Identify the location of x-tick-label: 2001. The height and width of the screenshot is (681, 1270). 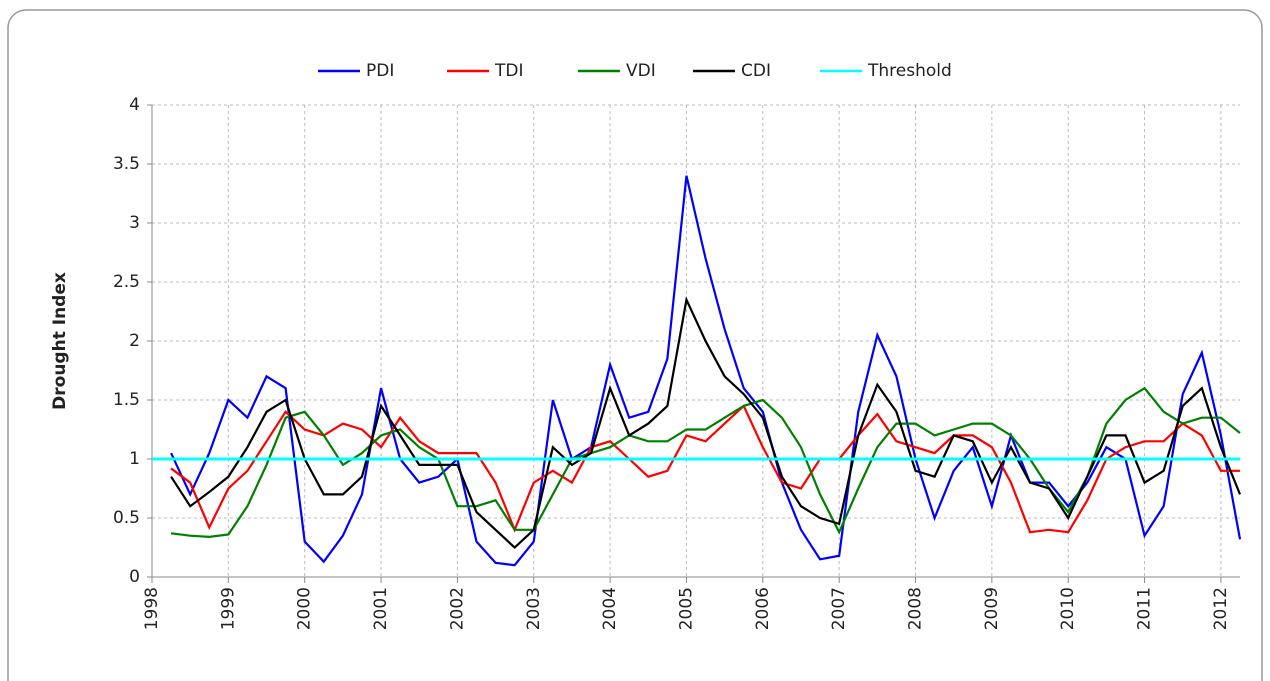
(381, 608).